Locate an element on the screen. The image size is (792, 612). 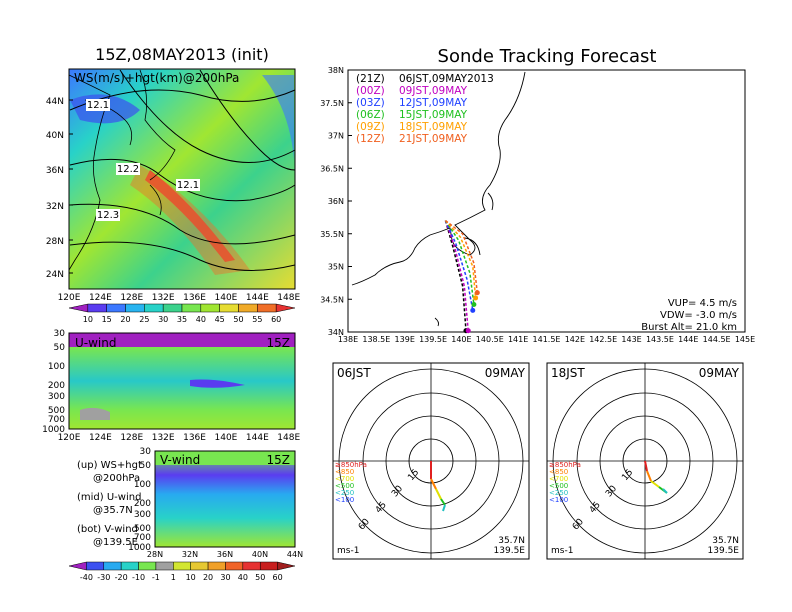
track-lon-tick: 138.5E is located at coordinates (376, 339).